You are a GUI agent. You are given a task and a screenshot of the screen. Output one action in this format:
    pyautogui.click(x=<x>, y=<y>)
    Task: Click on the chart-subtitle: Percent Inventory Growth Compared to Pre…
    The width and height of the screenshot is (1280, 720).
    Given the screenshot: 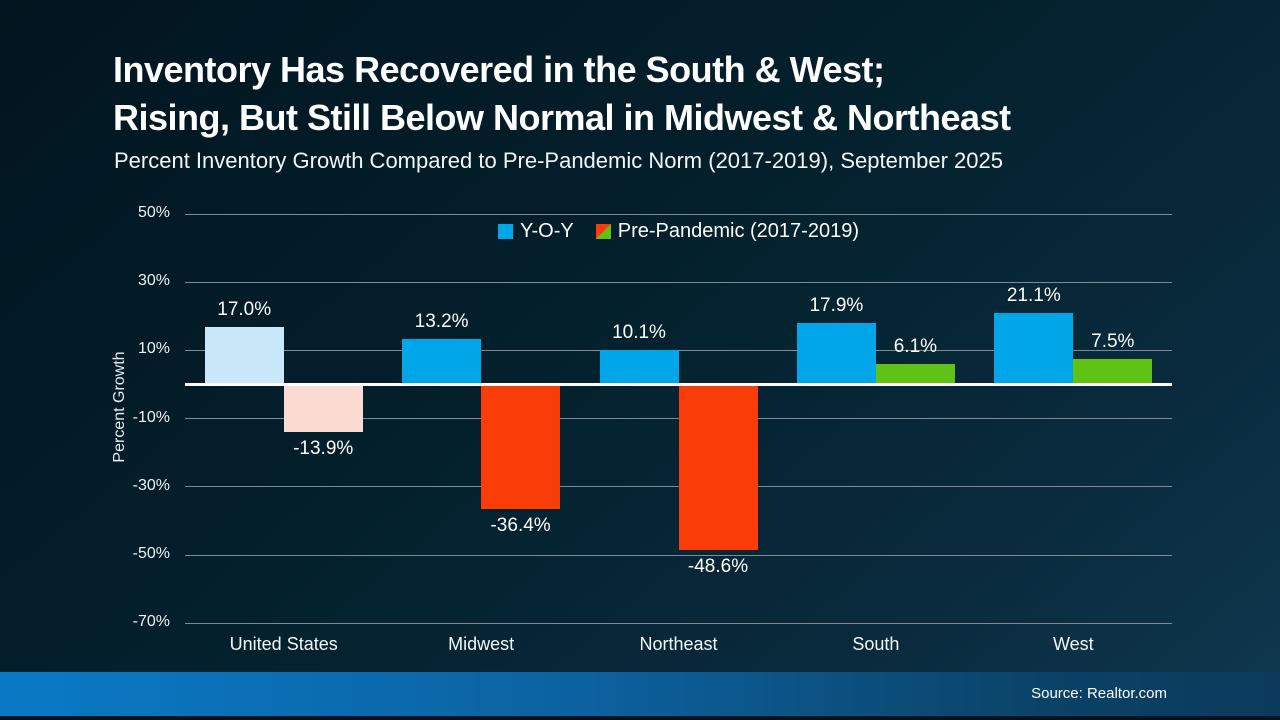 What is the action you would take?
    pyautogui.click(x=558, y=160)
    